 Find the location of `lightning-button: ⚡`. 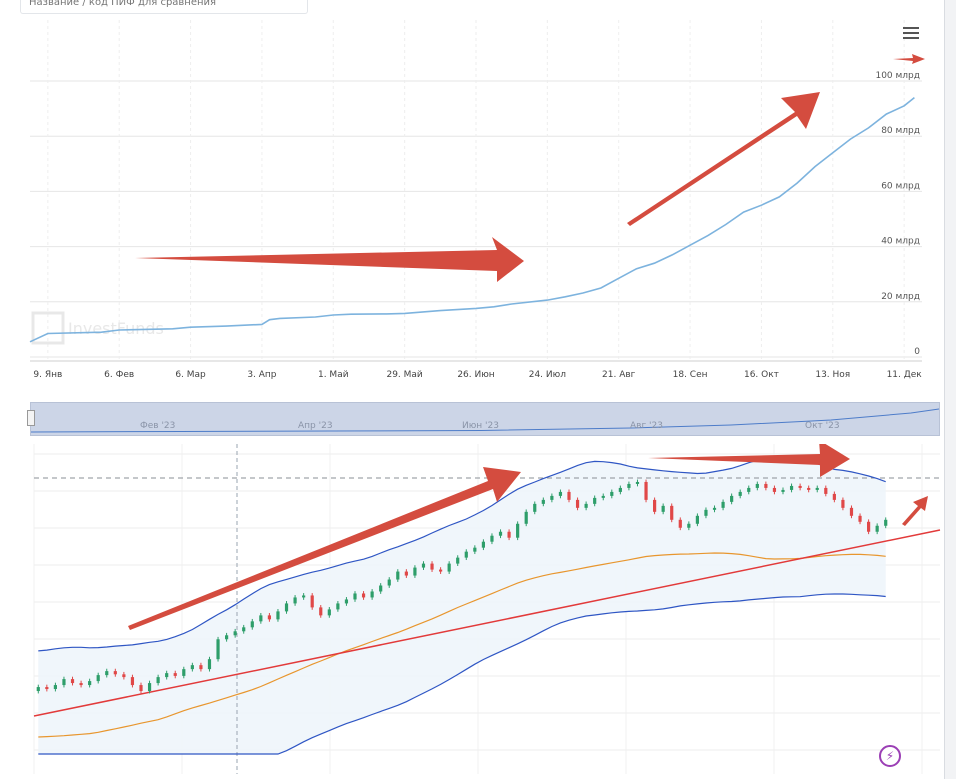

lightning-button: ⚡ is located at coordinates (890, 756).